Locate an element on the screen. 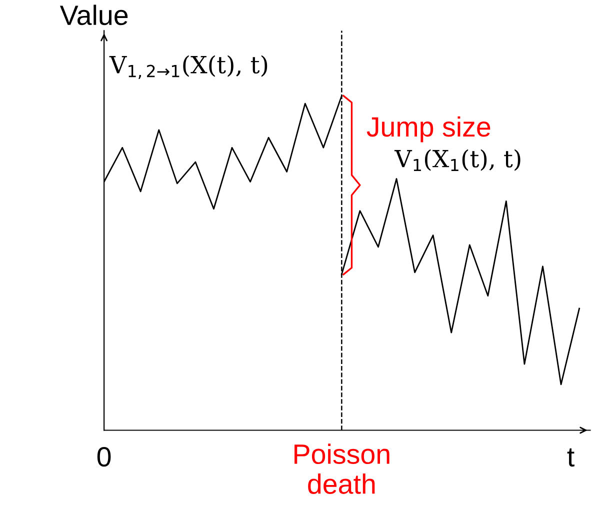 Image resolution: width=598 pixels, height=519 pixels. series-label: V$_{1}$(X$_{1}$(t), t) is located at coordinates (457, 160).